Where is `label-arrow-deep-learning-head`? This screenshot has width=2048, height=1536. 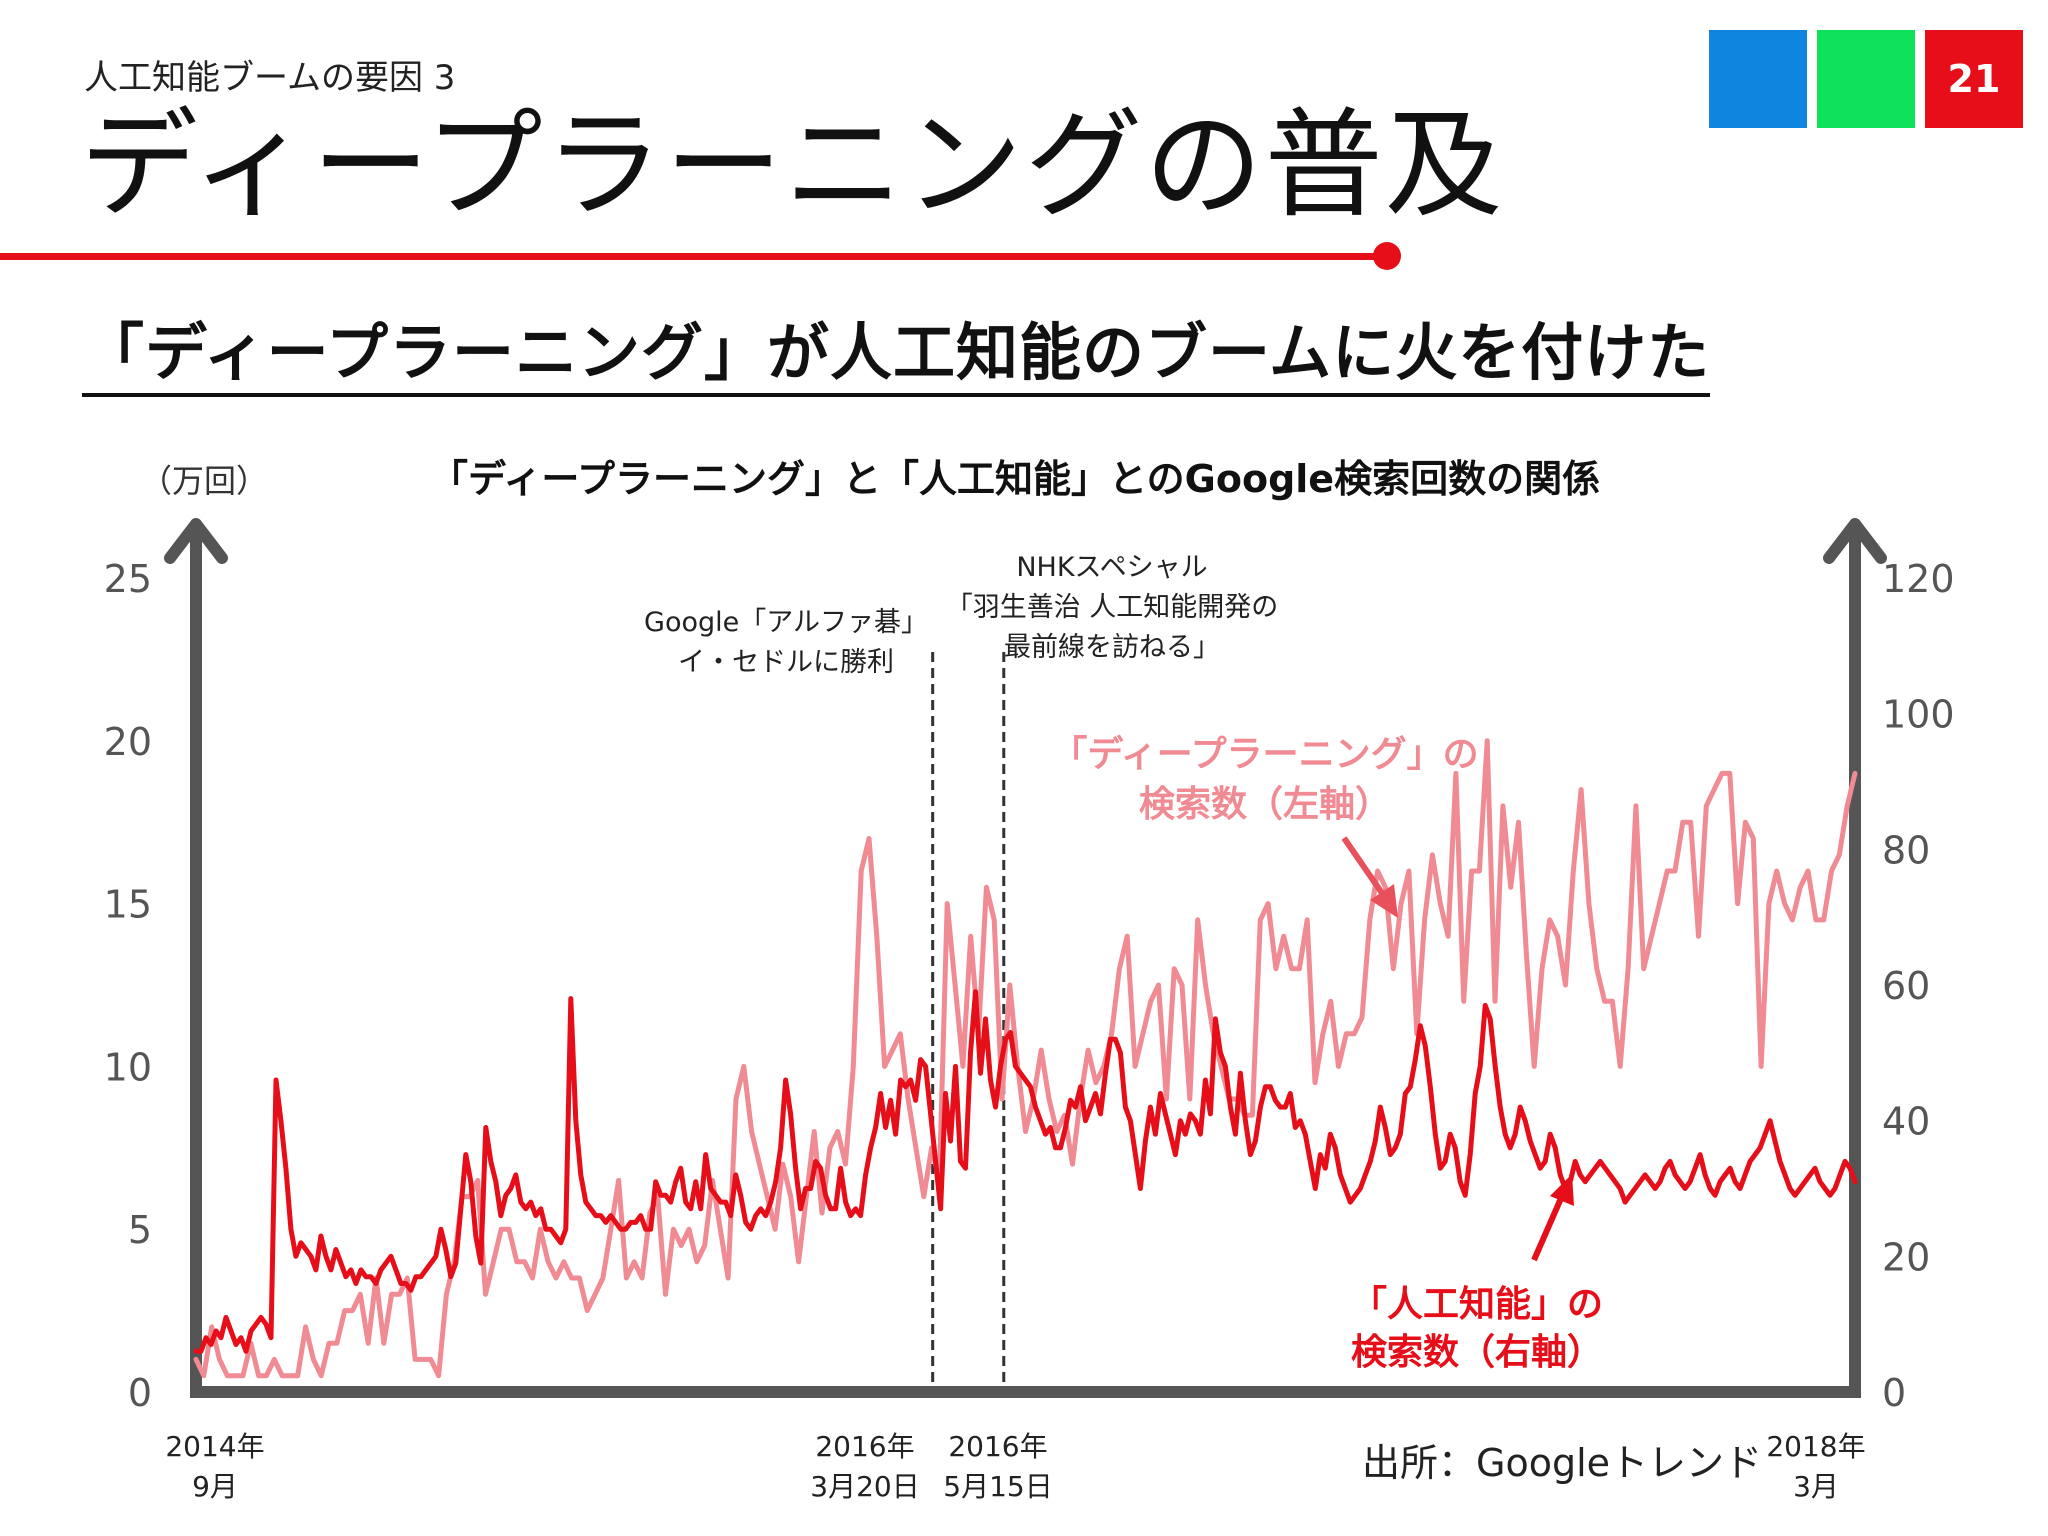 label-arrow-deep-learning-head is located at coordinates (1384, 901).